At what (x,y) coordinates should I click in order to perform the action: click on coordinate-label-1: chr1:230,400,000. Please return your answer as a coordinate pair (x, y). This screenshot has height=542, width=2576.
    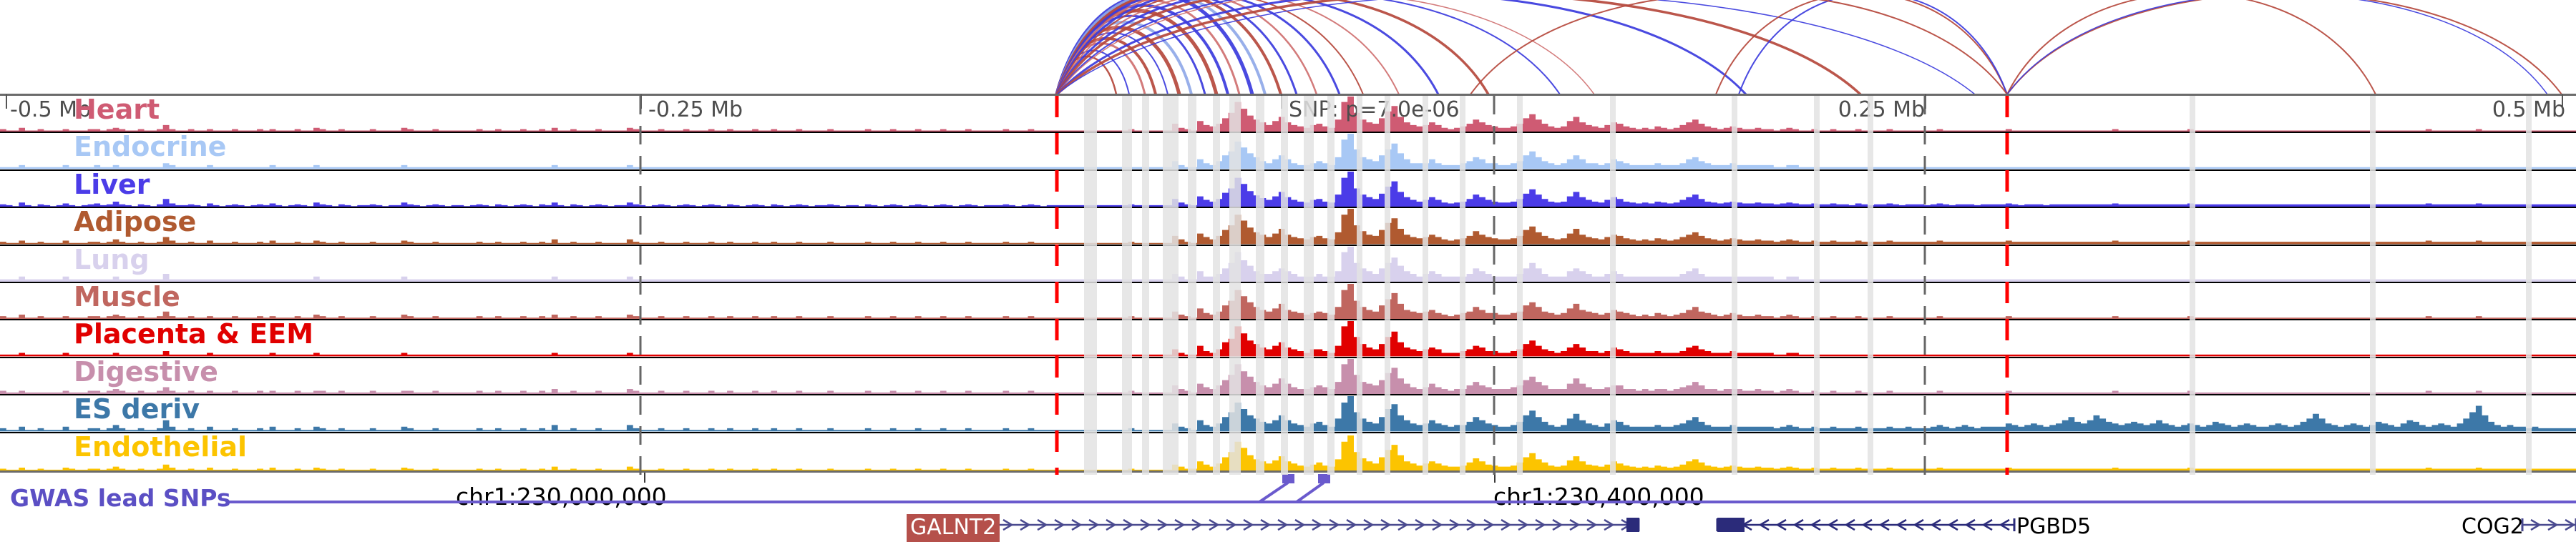
    Looking at the image, I should click on (1598, 497).